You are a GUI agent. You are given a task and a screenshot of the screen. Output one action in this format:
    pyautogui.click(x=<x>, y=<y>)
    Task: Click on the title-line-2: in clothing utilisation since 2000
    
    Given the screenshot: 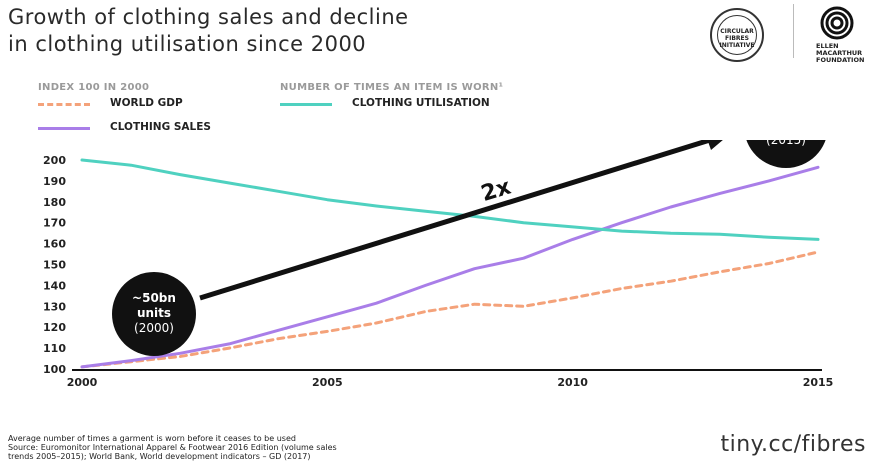 What is the action you would take?
    pyautogui.click(x=187, y=44)
    